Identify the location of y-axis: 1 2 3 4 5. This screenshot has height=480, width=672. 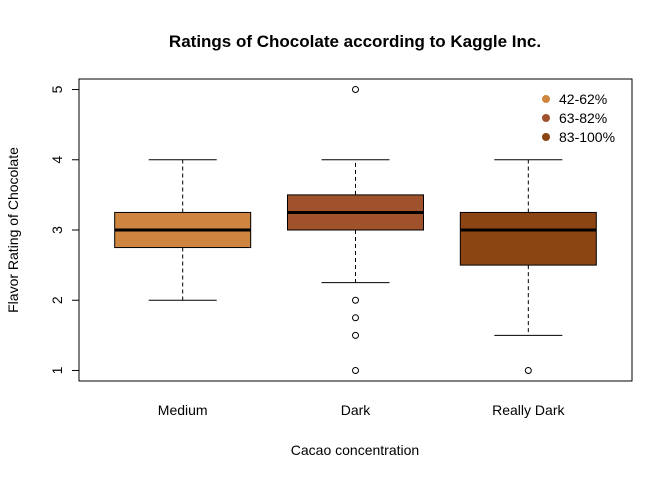
(64, 229).